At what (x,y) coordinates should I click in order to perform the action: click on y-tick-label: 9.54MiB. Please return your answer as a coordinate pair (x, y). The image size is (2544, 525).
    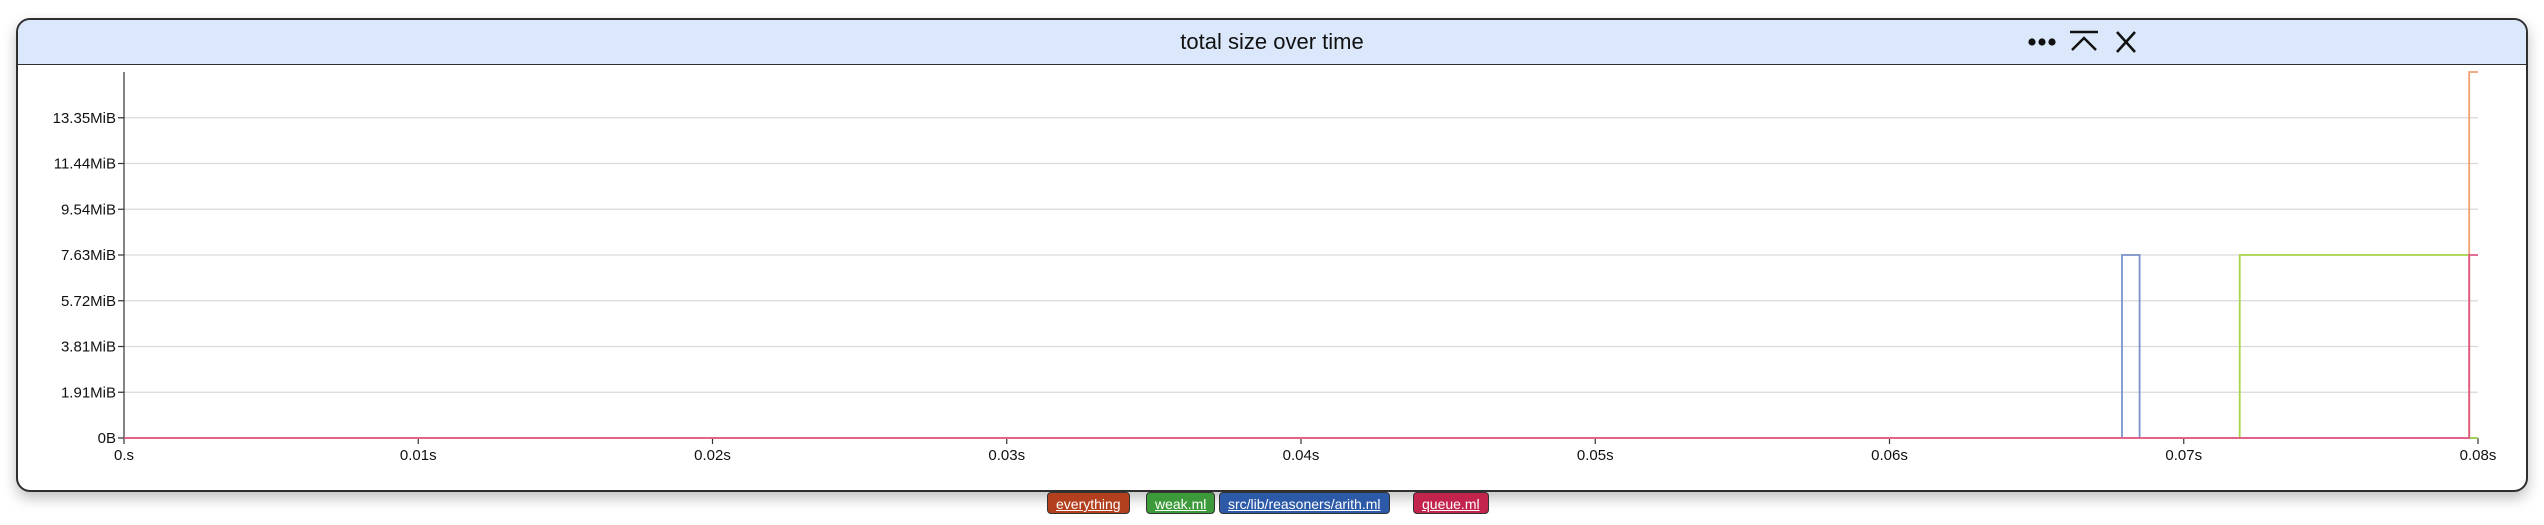
    Looking at the image, I should click on (88, 209).